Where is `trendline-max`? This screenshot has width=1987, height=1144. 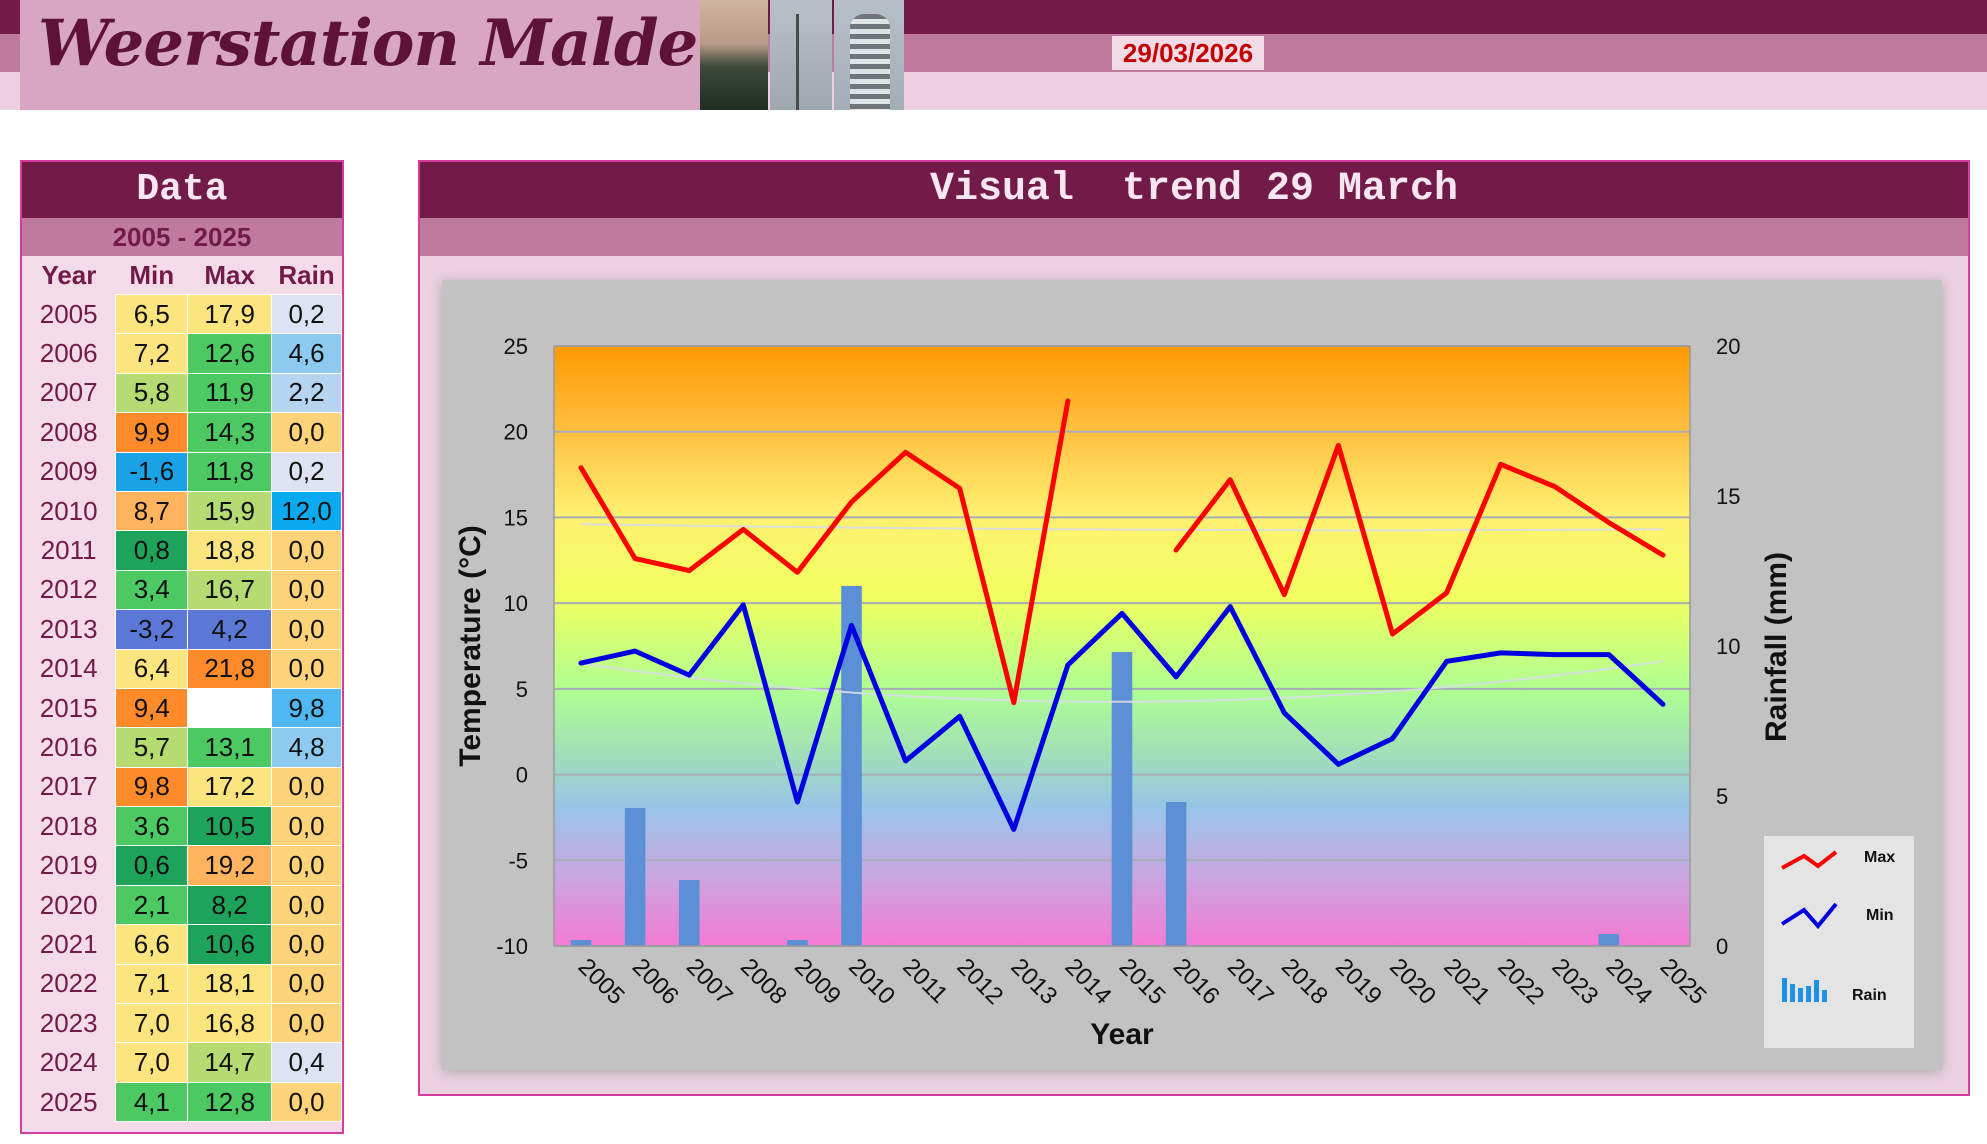 trendline-max is located at coordinates (1121, 527).